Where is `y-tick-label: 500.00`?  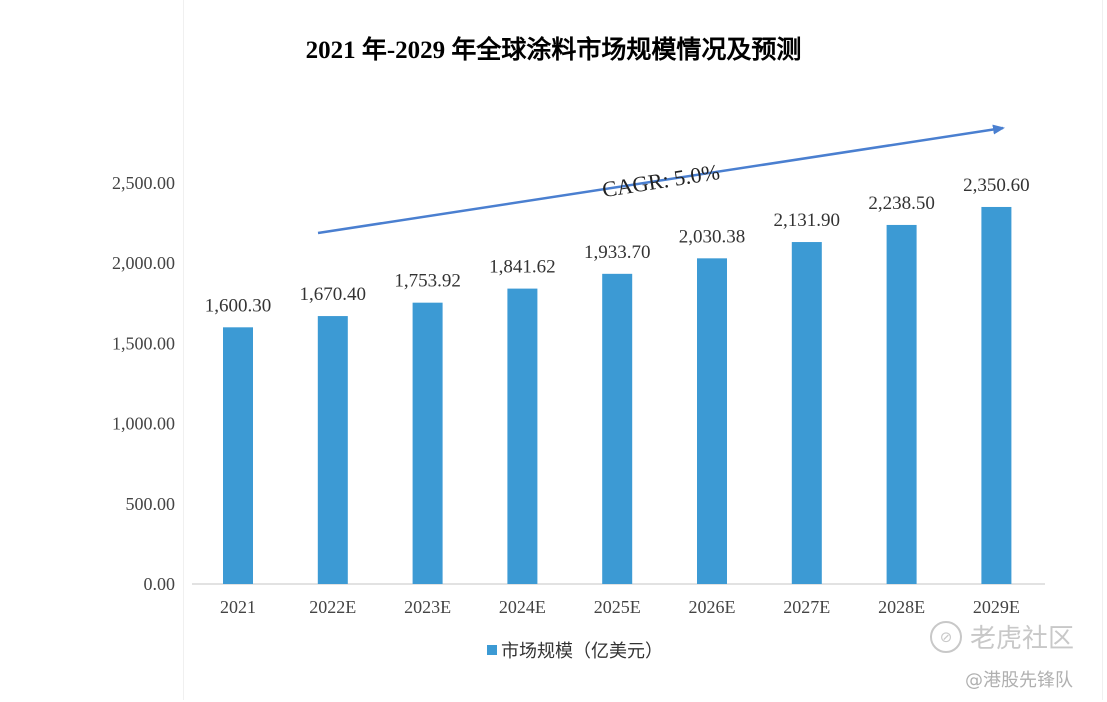 y-tick-label: 500.00 is located at coordinates (151, 504).